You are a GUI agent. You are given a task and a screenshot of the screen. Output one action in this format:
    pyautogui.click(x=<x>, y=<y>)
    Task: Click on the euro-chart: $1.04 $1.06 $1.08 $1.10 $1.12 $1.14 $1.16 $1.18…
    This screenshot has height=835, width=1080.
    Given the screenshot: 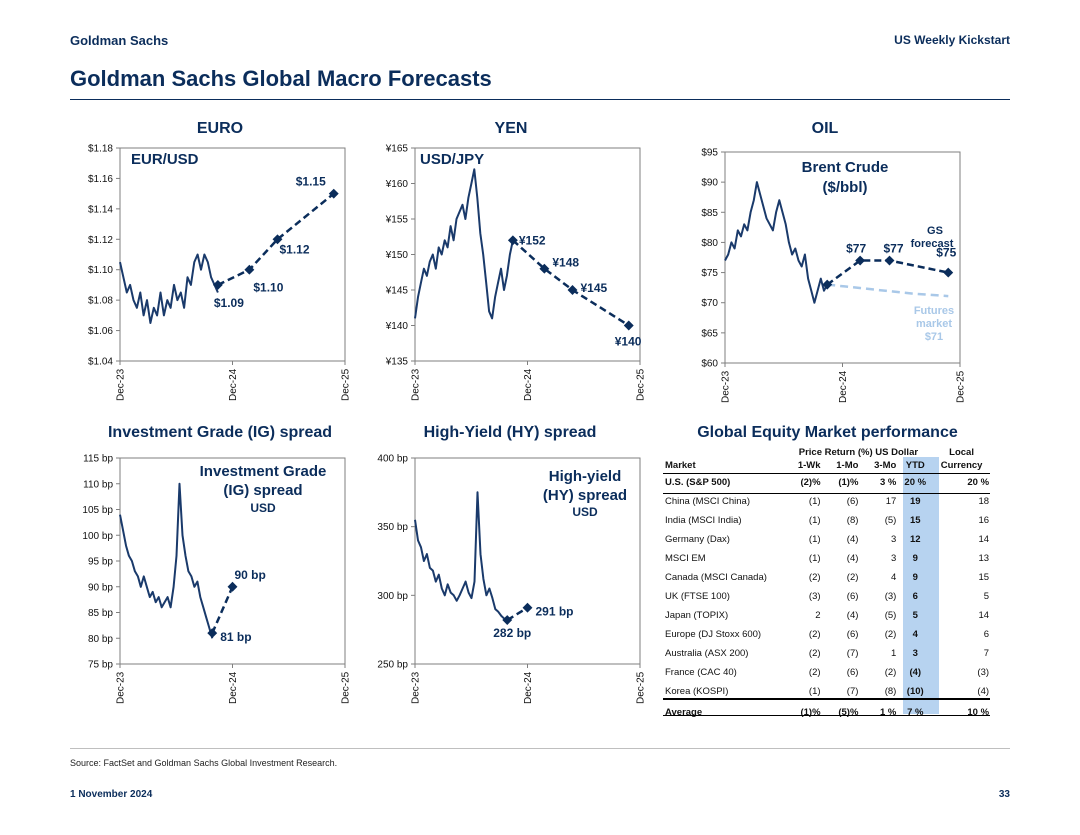 What is the action you would take?
    pyautogui.click(x=220, y=273)
    